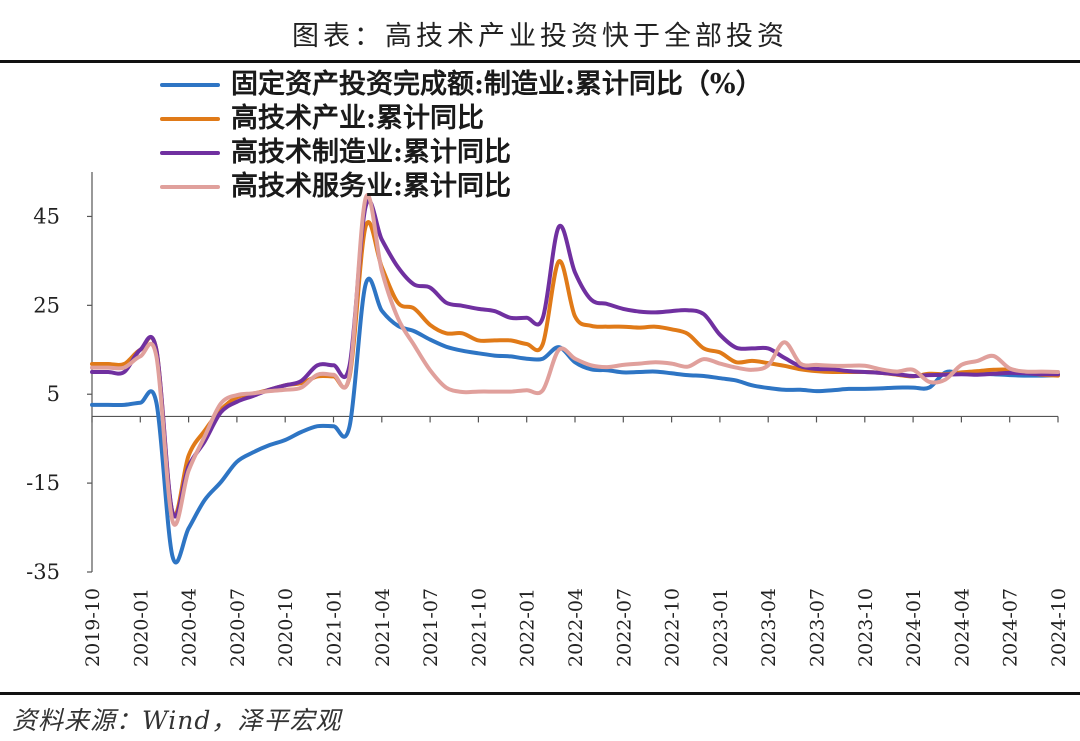  Describe the element at coordinates (46, 305) in the screenshot. I see `y-tick-label: 25` at that location.